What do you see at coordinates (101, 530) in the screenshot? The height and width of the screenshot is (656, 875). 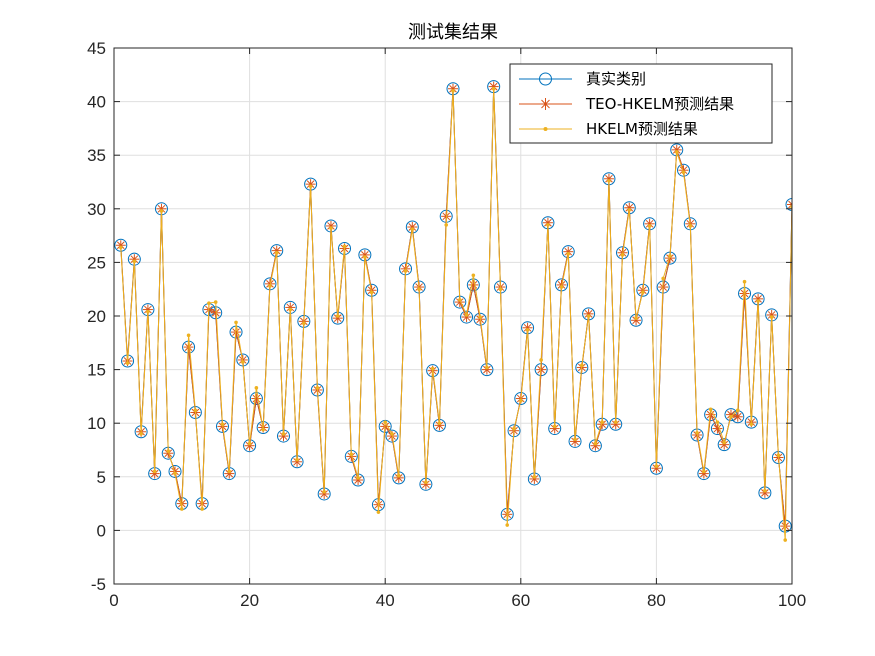 I see `y-tick-label: 0` at bounding box center [101, 530].